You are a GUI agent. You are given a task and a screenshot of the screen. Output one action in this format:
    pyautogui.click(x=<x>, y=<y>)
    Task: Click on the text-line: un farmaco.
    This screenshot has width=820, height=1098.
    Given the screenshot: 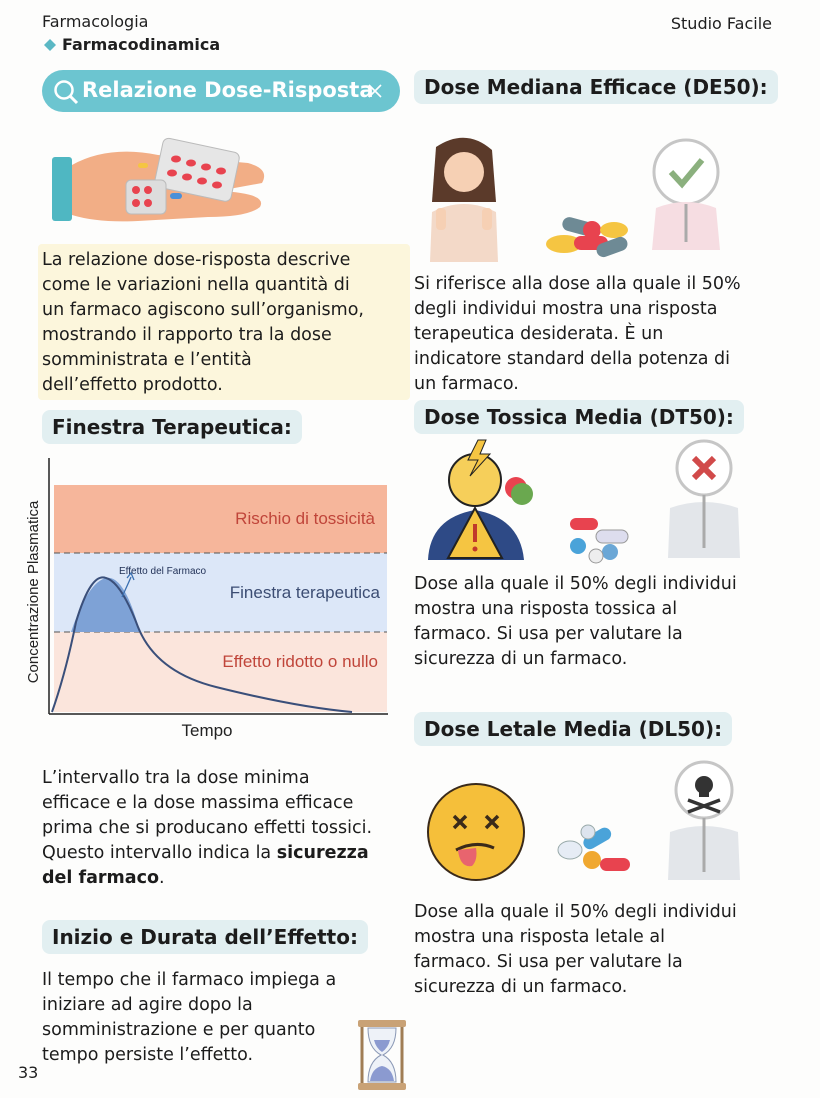 What is the action you would take?
    pyautogui.click(x=466, y=384)
    